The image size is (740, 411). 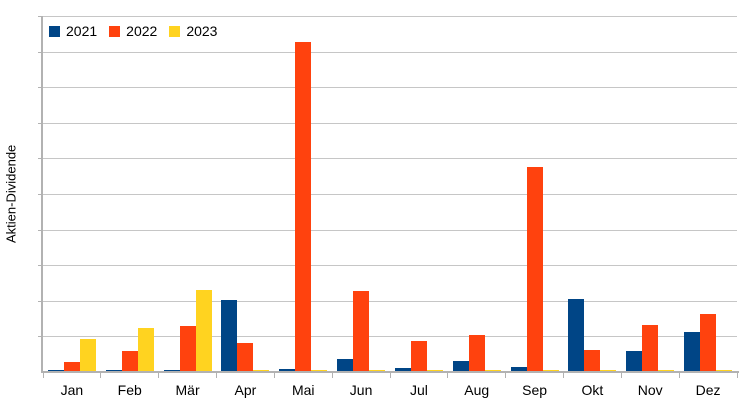 What do you see at coordinates (418, 356) in the screenshot?
I see `bar-2022-Jul` at bounding box center [418, 356].